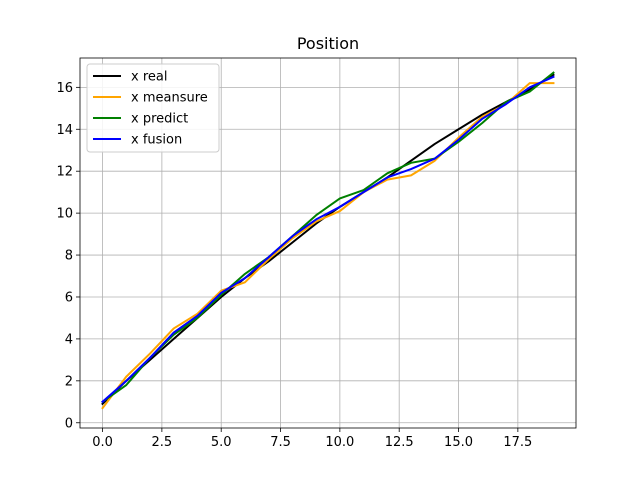 The height and width of the screenshot is (480, 640). What do you see at coordinates (64, 130) in the screenshot?
I see `y-tick-label: 14` at bounding box center [64, 130].